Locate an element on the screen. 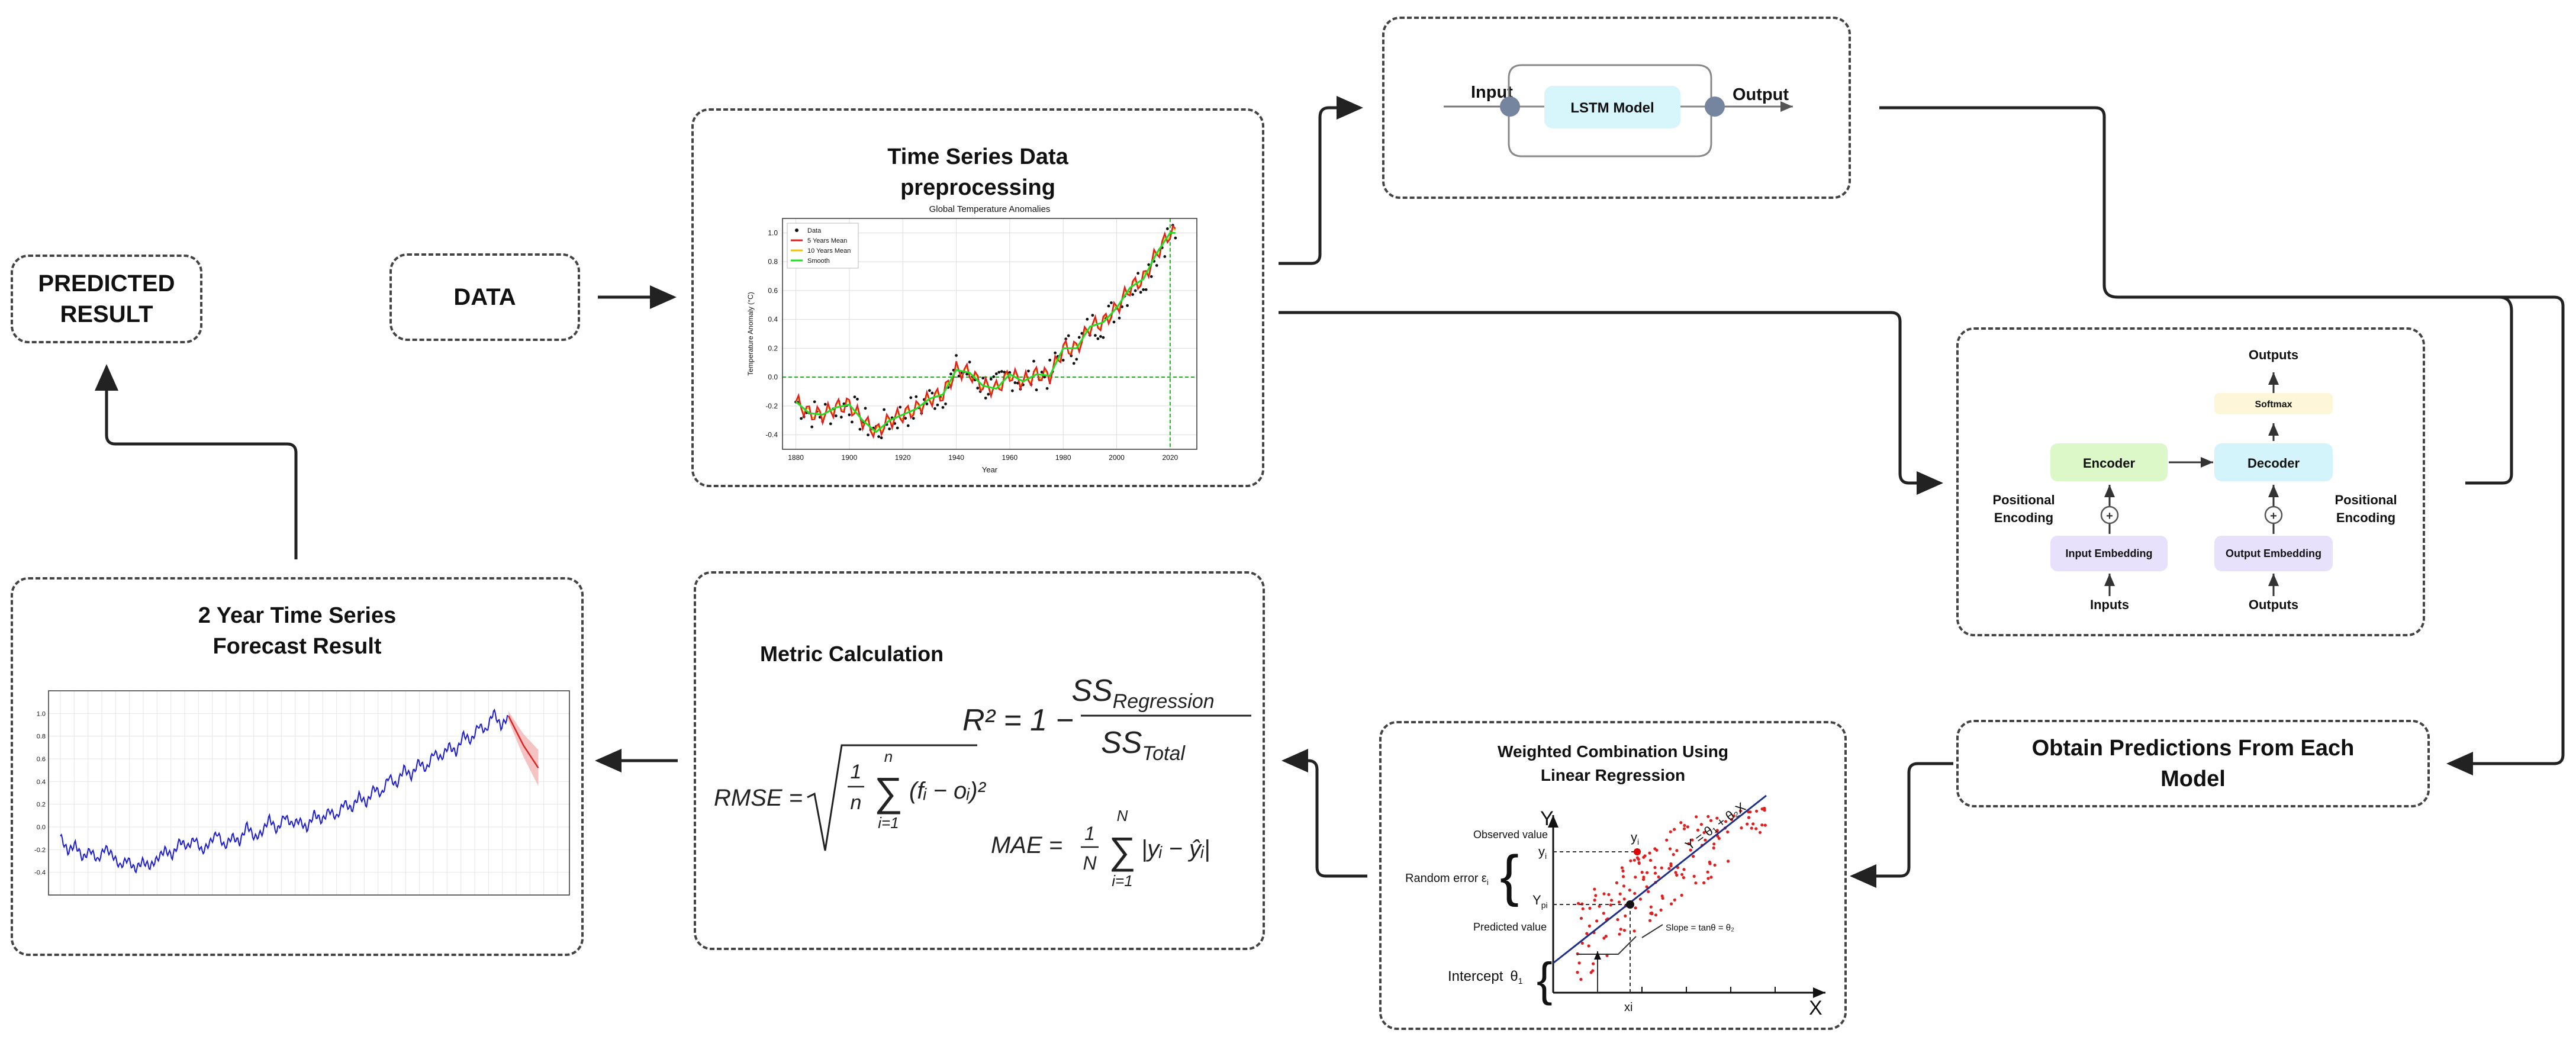 This screenshot has width=2576, height=1043. arrow-preprocessing-to-lstm is located at coordinates (1321, 180).